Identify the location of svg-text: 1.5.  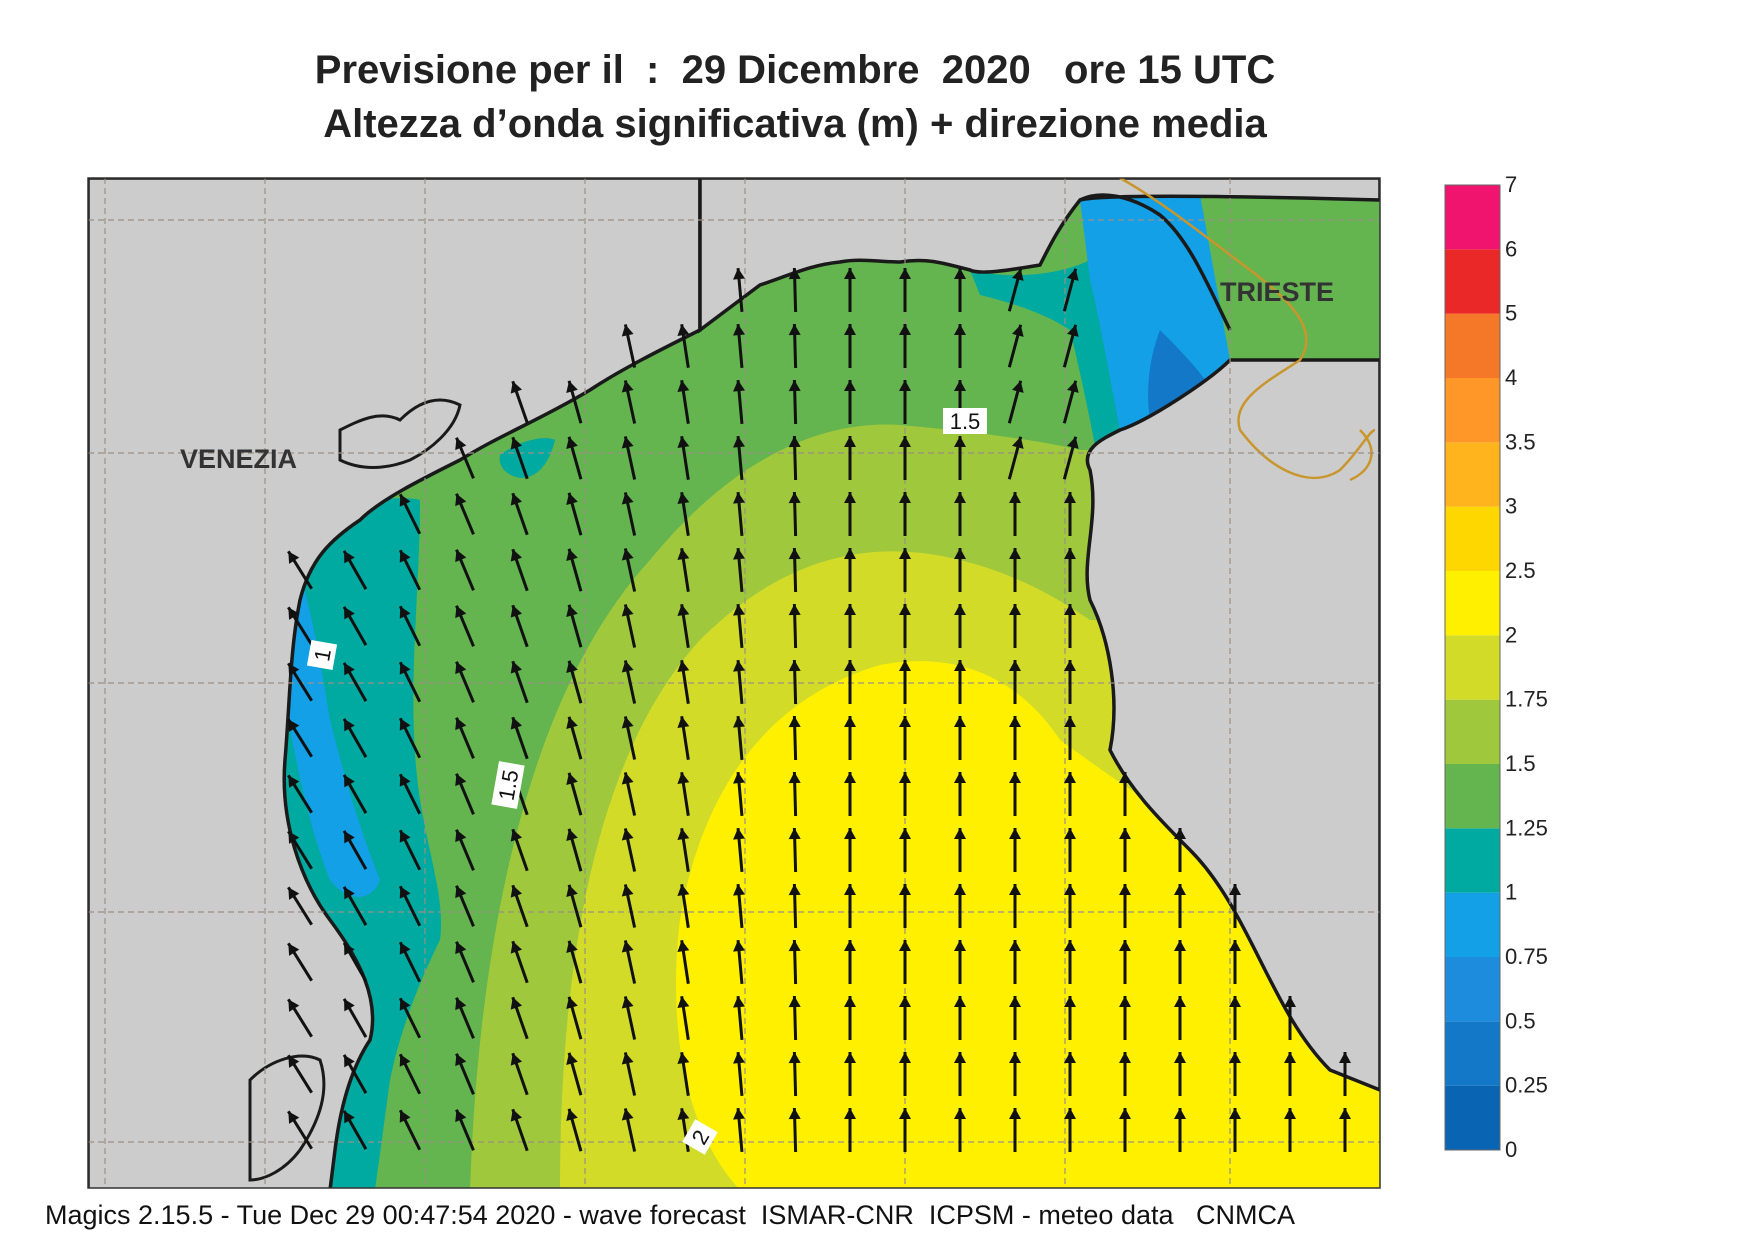
(509, 785).